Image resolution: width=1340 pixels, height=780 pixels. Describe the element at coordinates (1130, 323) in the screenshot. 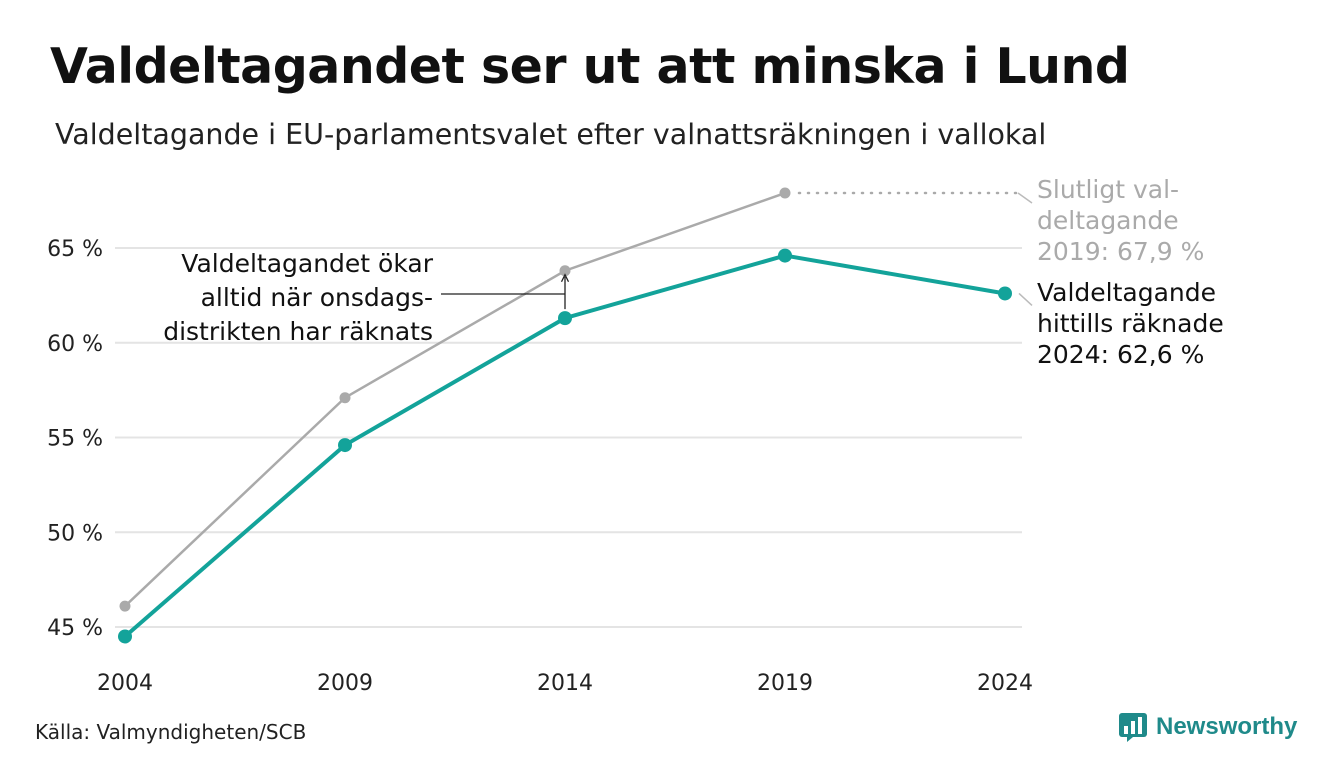

I see `annotation-count-2024: hittills räknade` at that location.